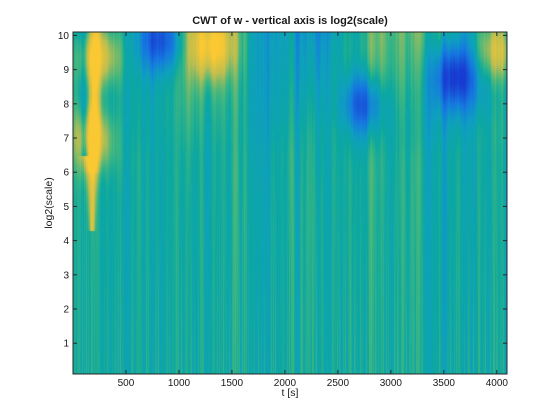 The height and width of the screenshot is (420, 560). Describe the element at coordinates (49, 202) in the screenshot. I see `y-axis-label: log2(scale)` at that location.